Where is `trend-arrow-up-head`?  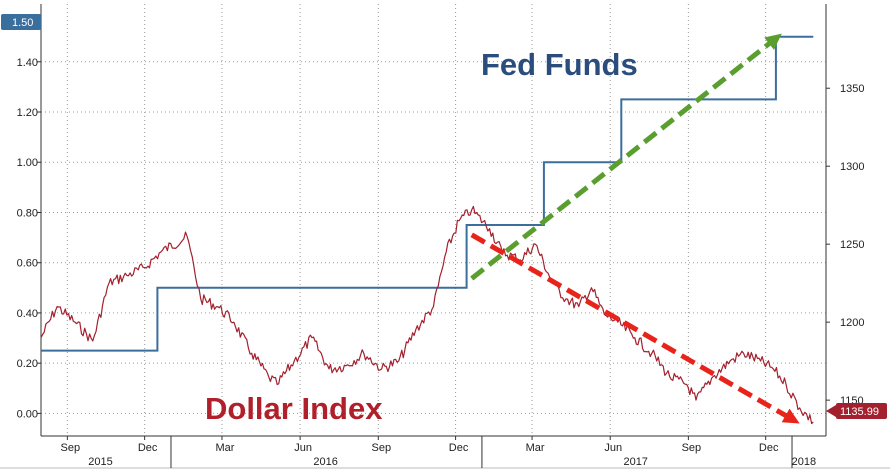 trend-arrow-up-head is located at coordinates (773, 41).